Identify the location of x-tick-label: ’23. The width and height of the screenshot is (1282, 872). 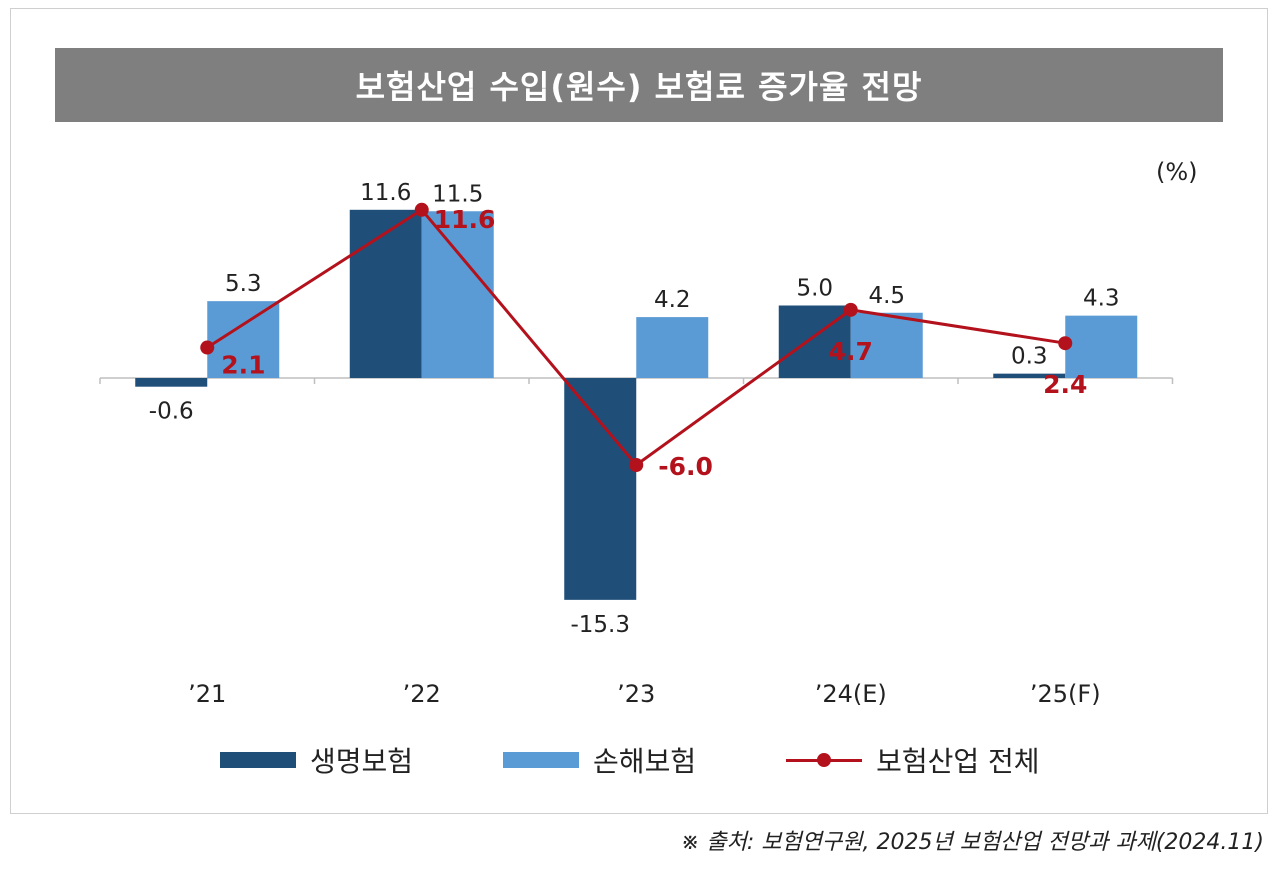
(636, 694).